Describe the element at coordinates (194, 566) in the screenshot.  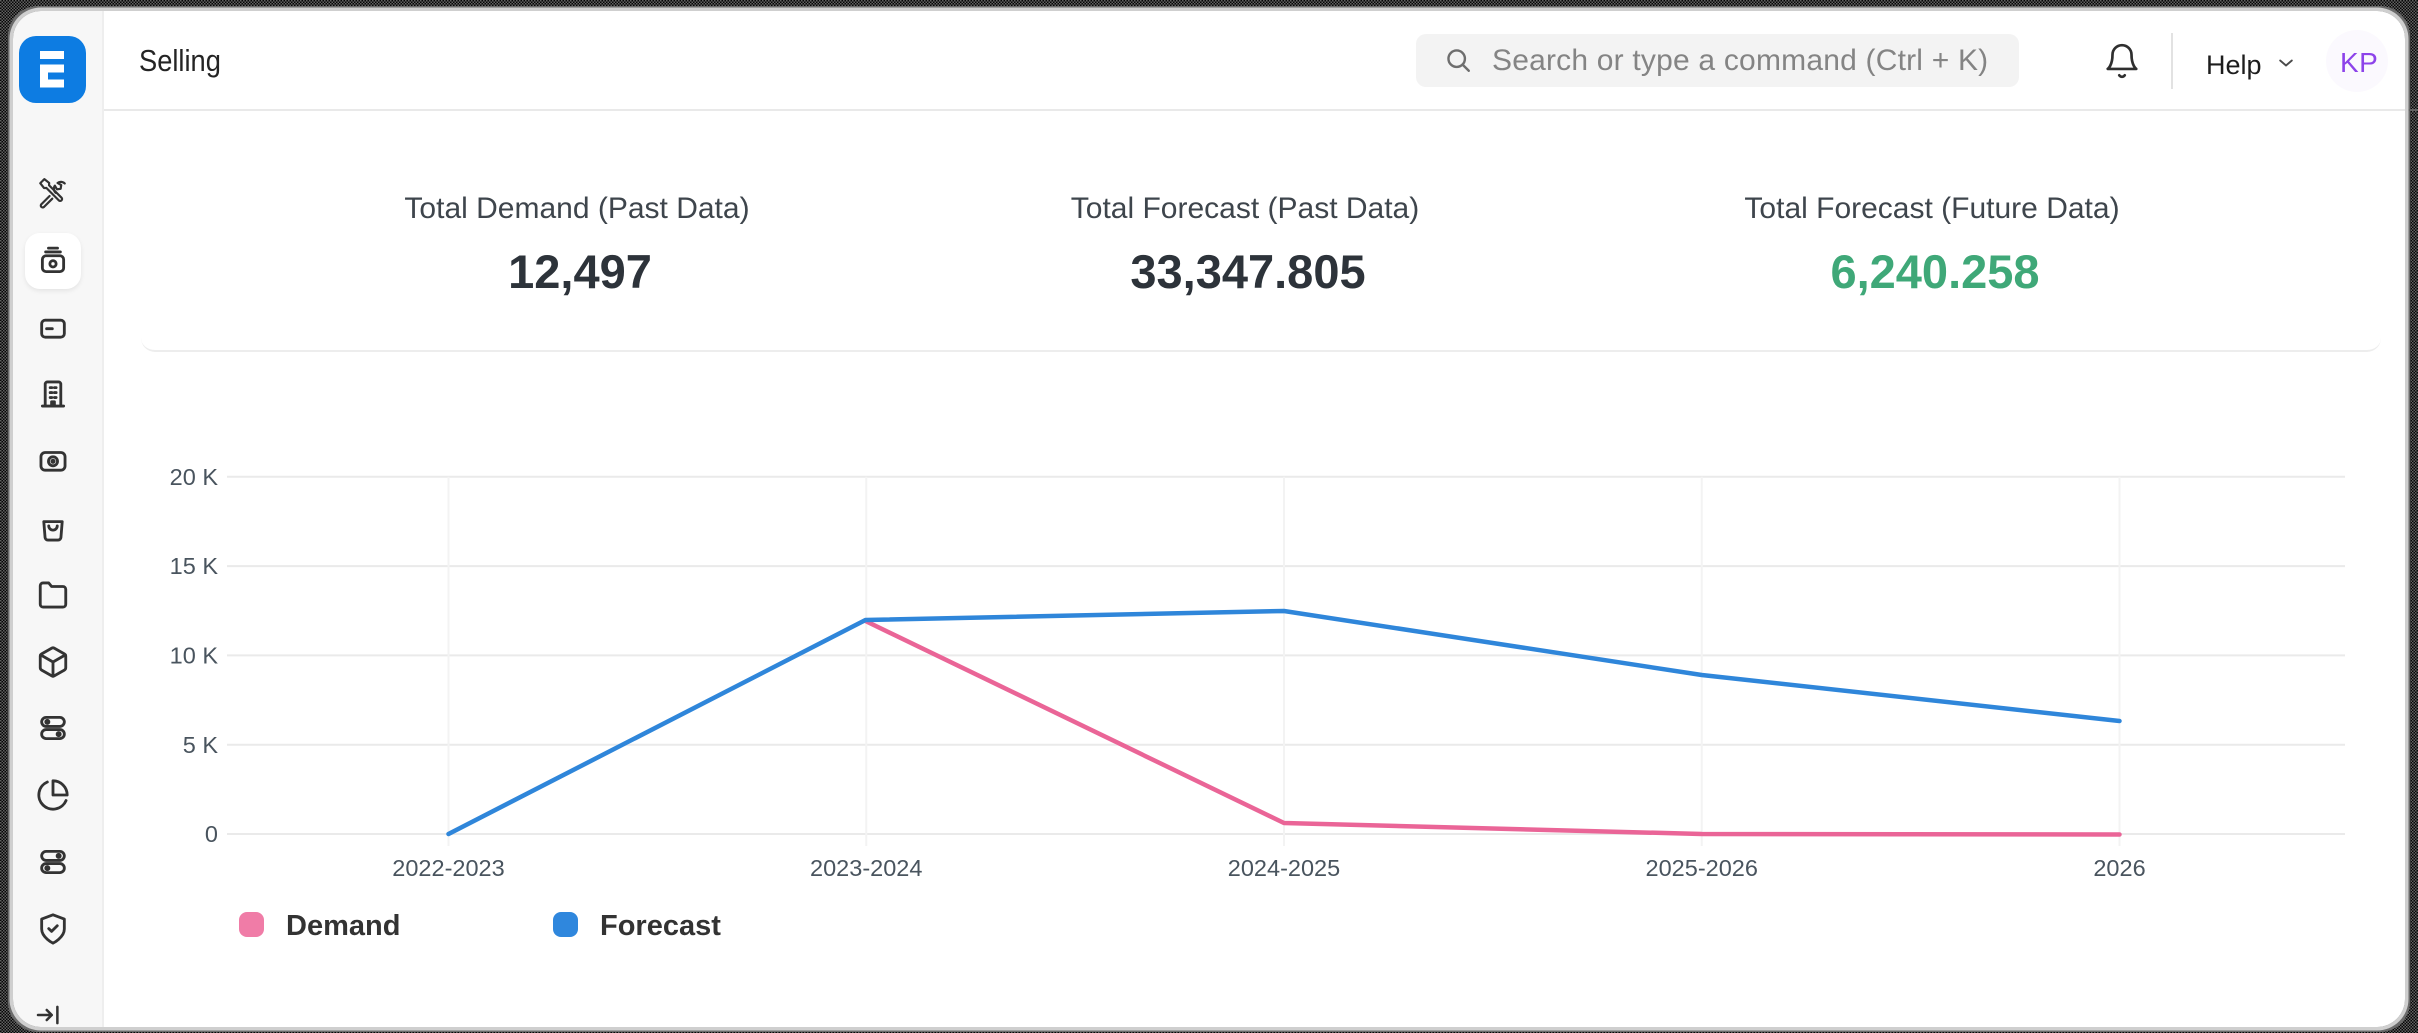
I see `svg-text: 15 K` at that location.